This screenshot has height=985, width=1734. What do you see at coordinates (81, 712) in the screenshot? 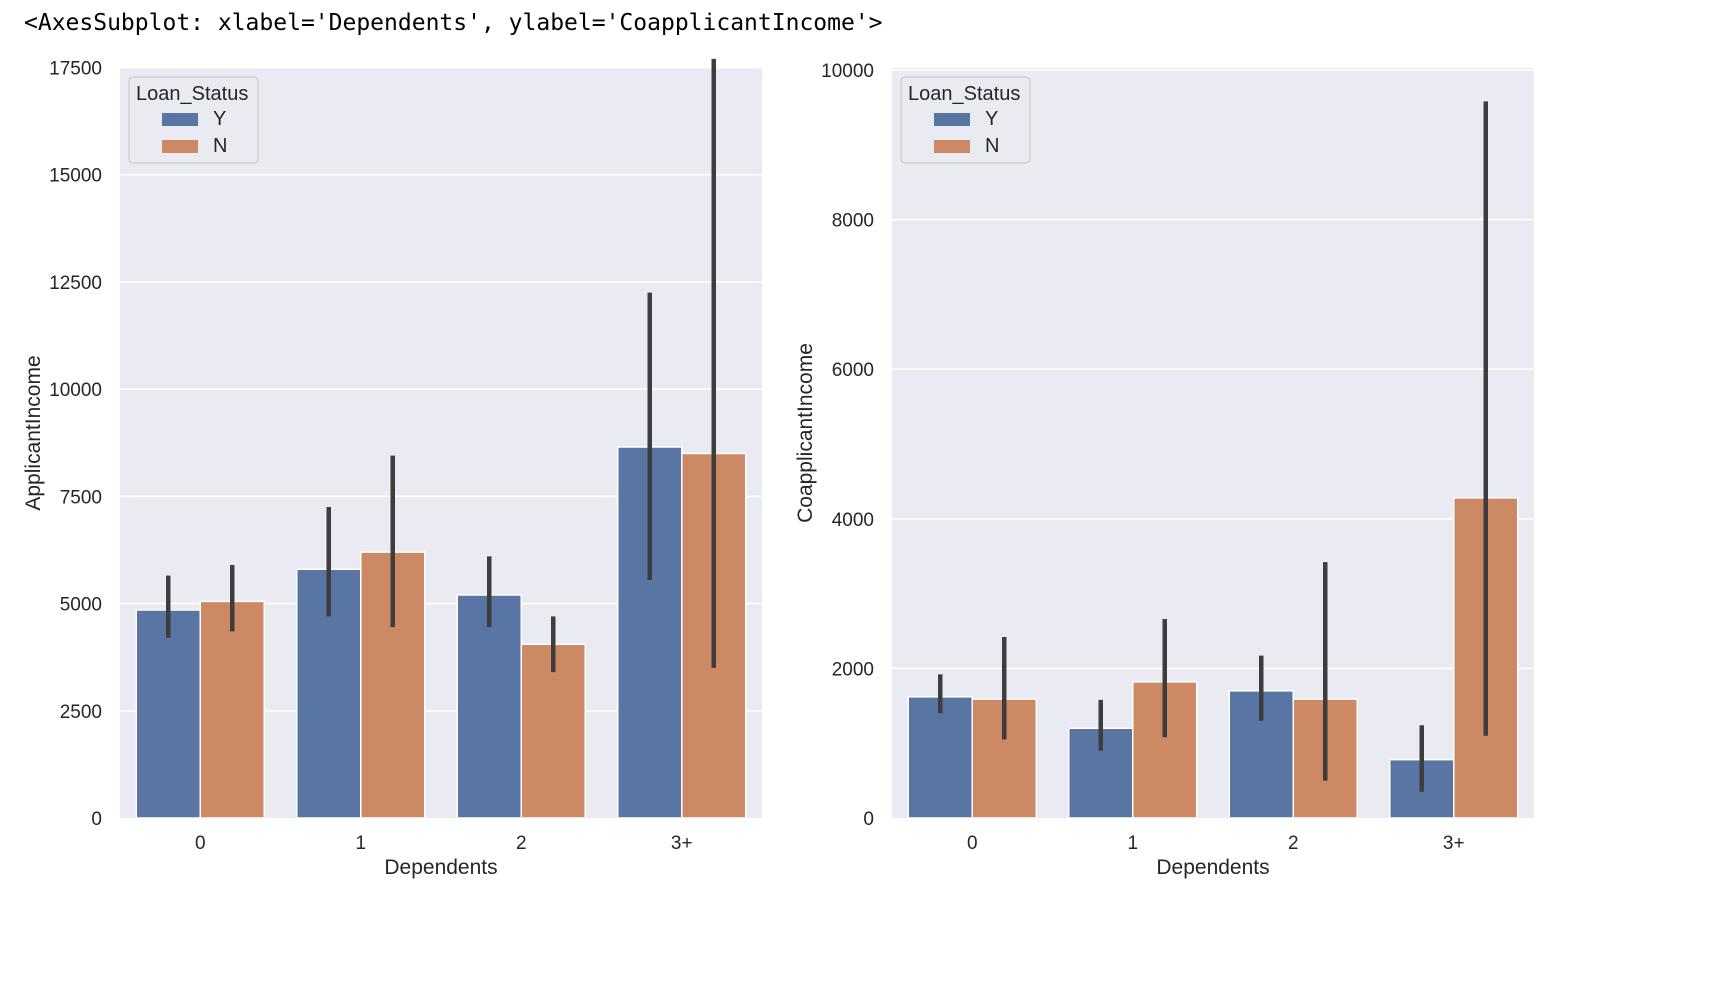
I see `y-tick-label: 2500` at bounding box center [81, 712].